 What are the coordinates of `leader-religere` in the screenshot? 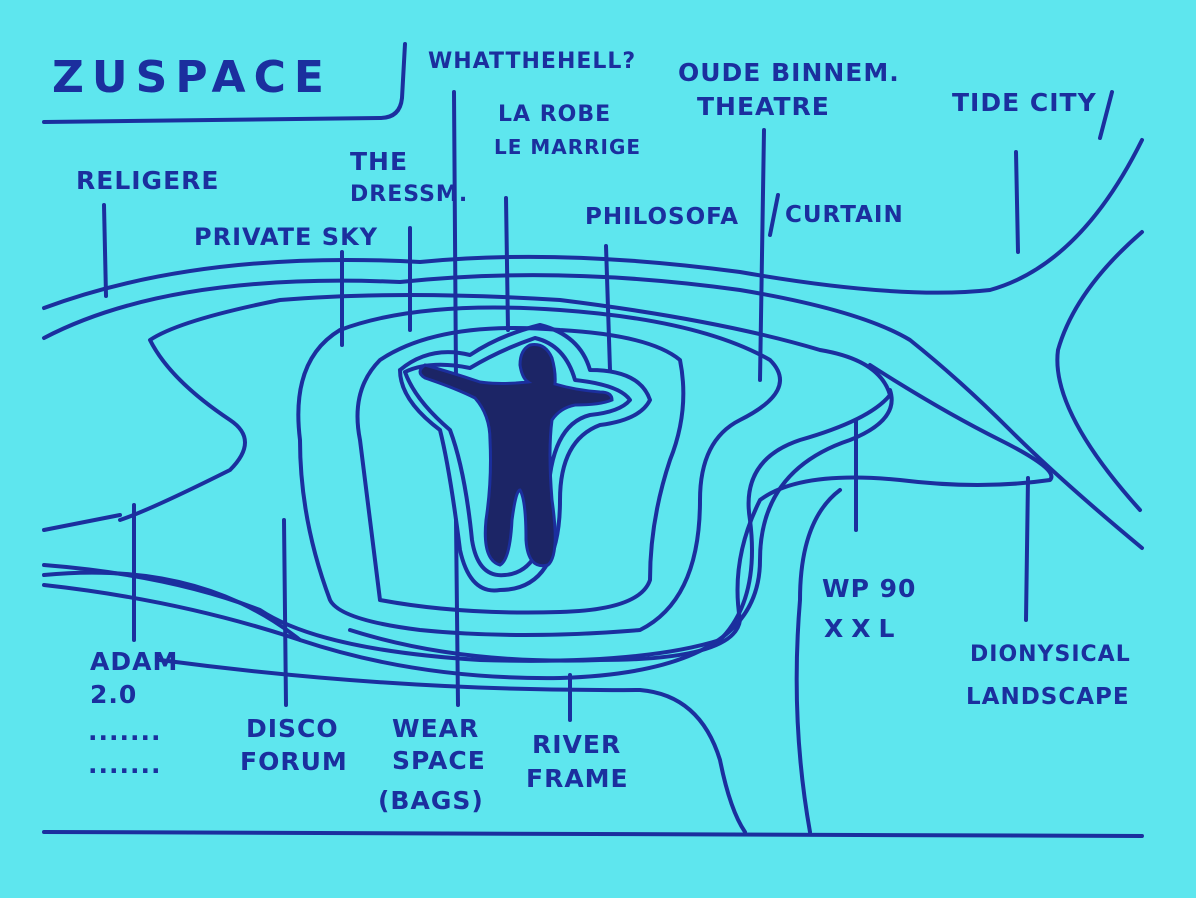 It's located at (105, 250).